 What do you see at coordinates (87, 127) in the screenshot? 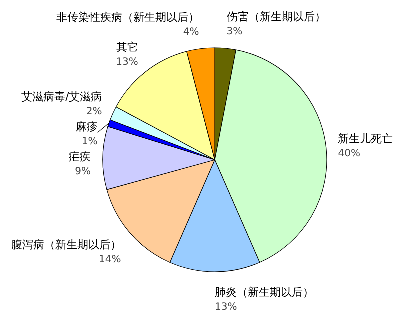
I see `slice-label: 麻疹` at bounding box center [87, 127].